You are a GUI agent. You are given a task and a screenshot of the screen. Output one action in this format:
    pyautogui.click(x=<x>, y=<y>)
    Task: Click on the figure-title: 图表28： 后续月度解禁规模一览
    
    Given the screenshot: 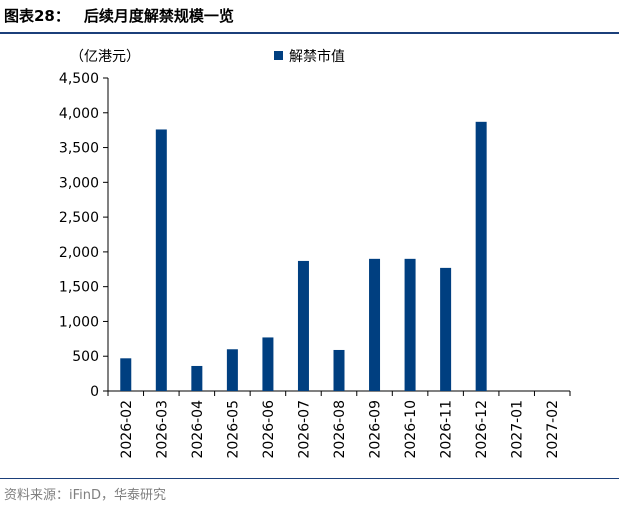 What is the action you would take?
    pyautogui.click(x=119, y=15)
    